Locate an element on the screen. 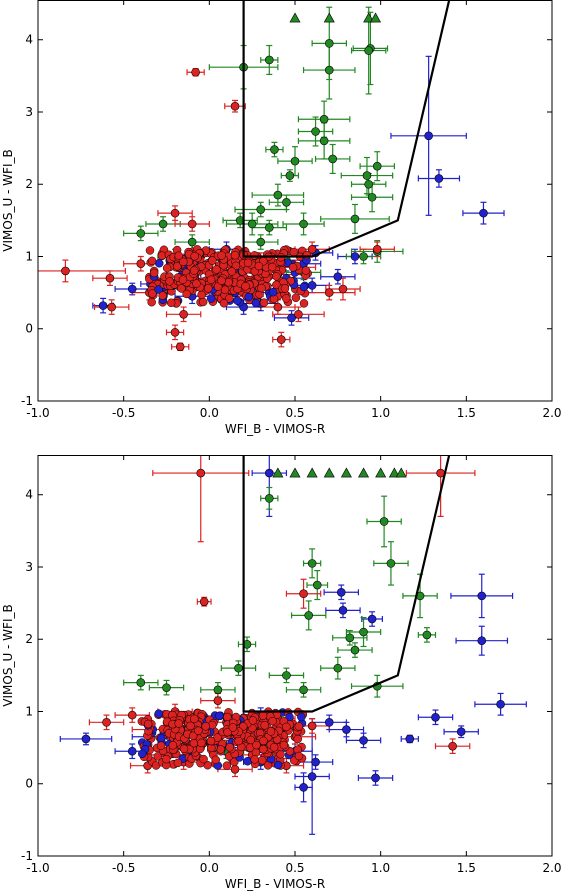 The width and height of the screenshot is (567, 893). y-axis-label: VIMOS_U - WFI_B is located at coordinates (8, 200).